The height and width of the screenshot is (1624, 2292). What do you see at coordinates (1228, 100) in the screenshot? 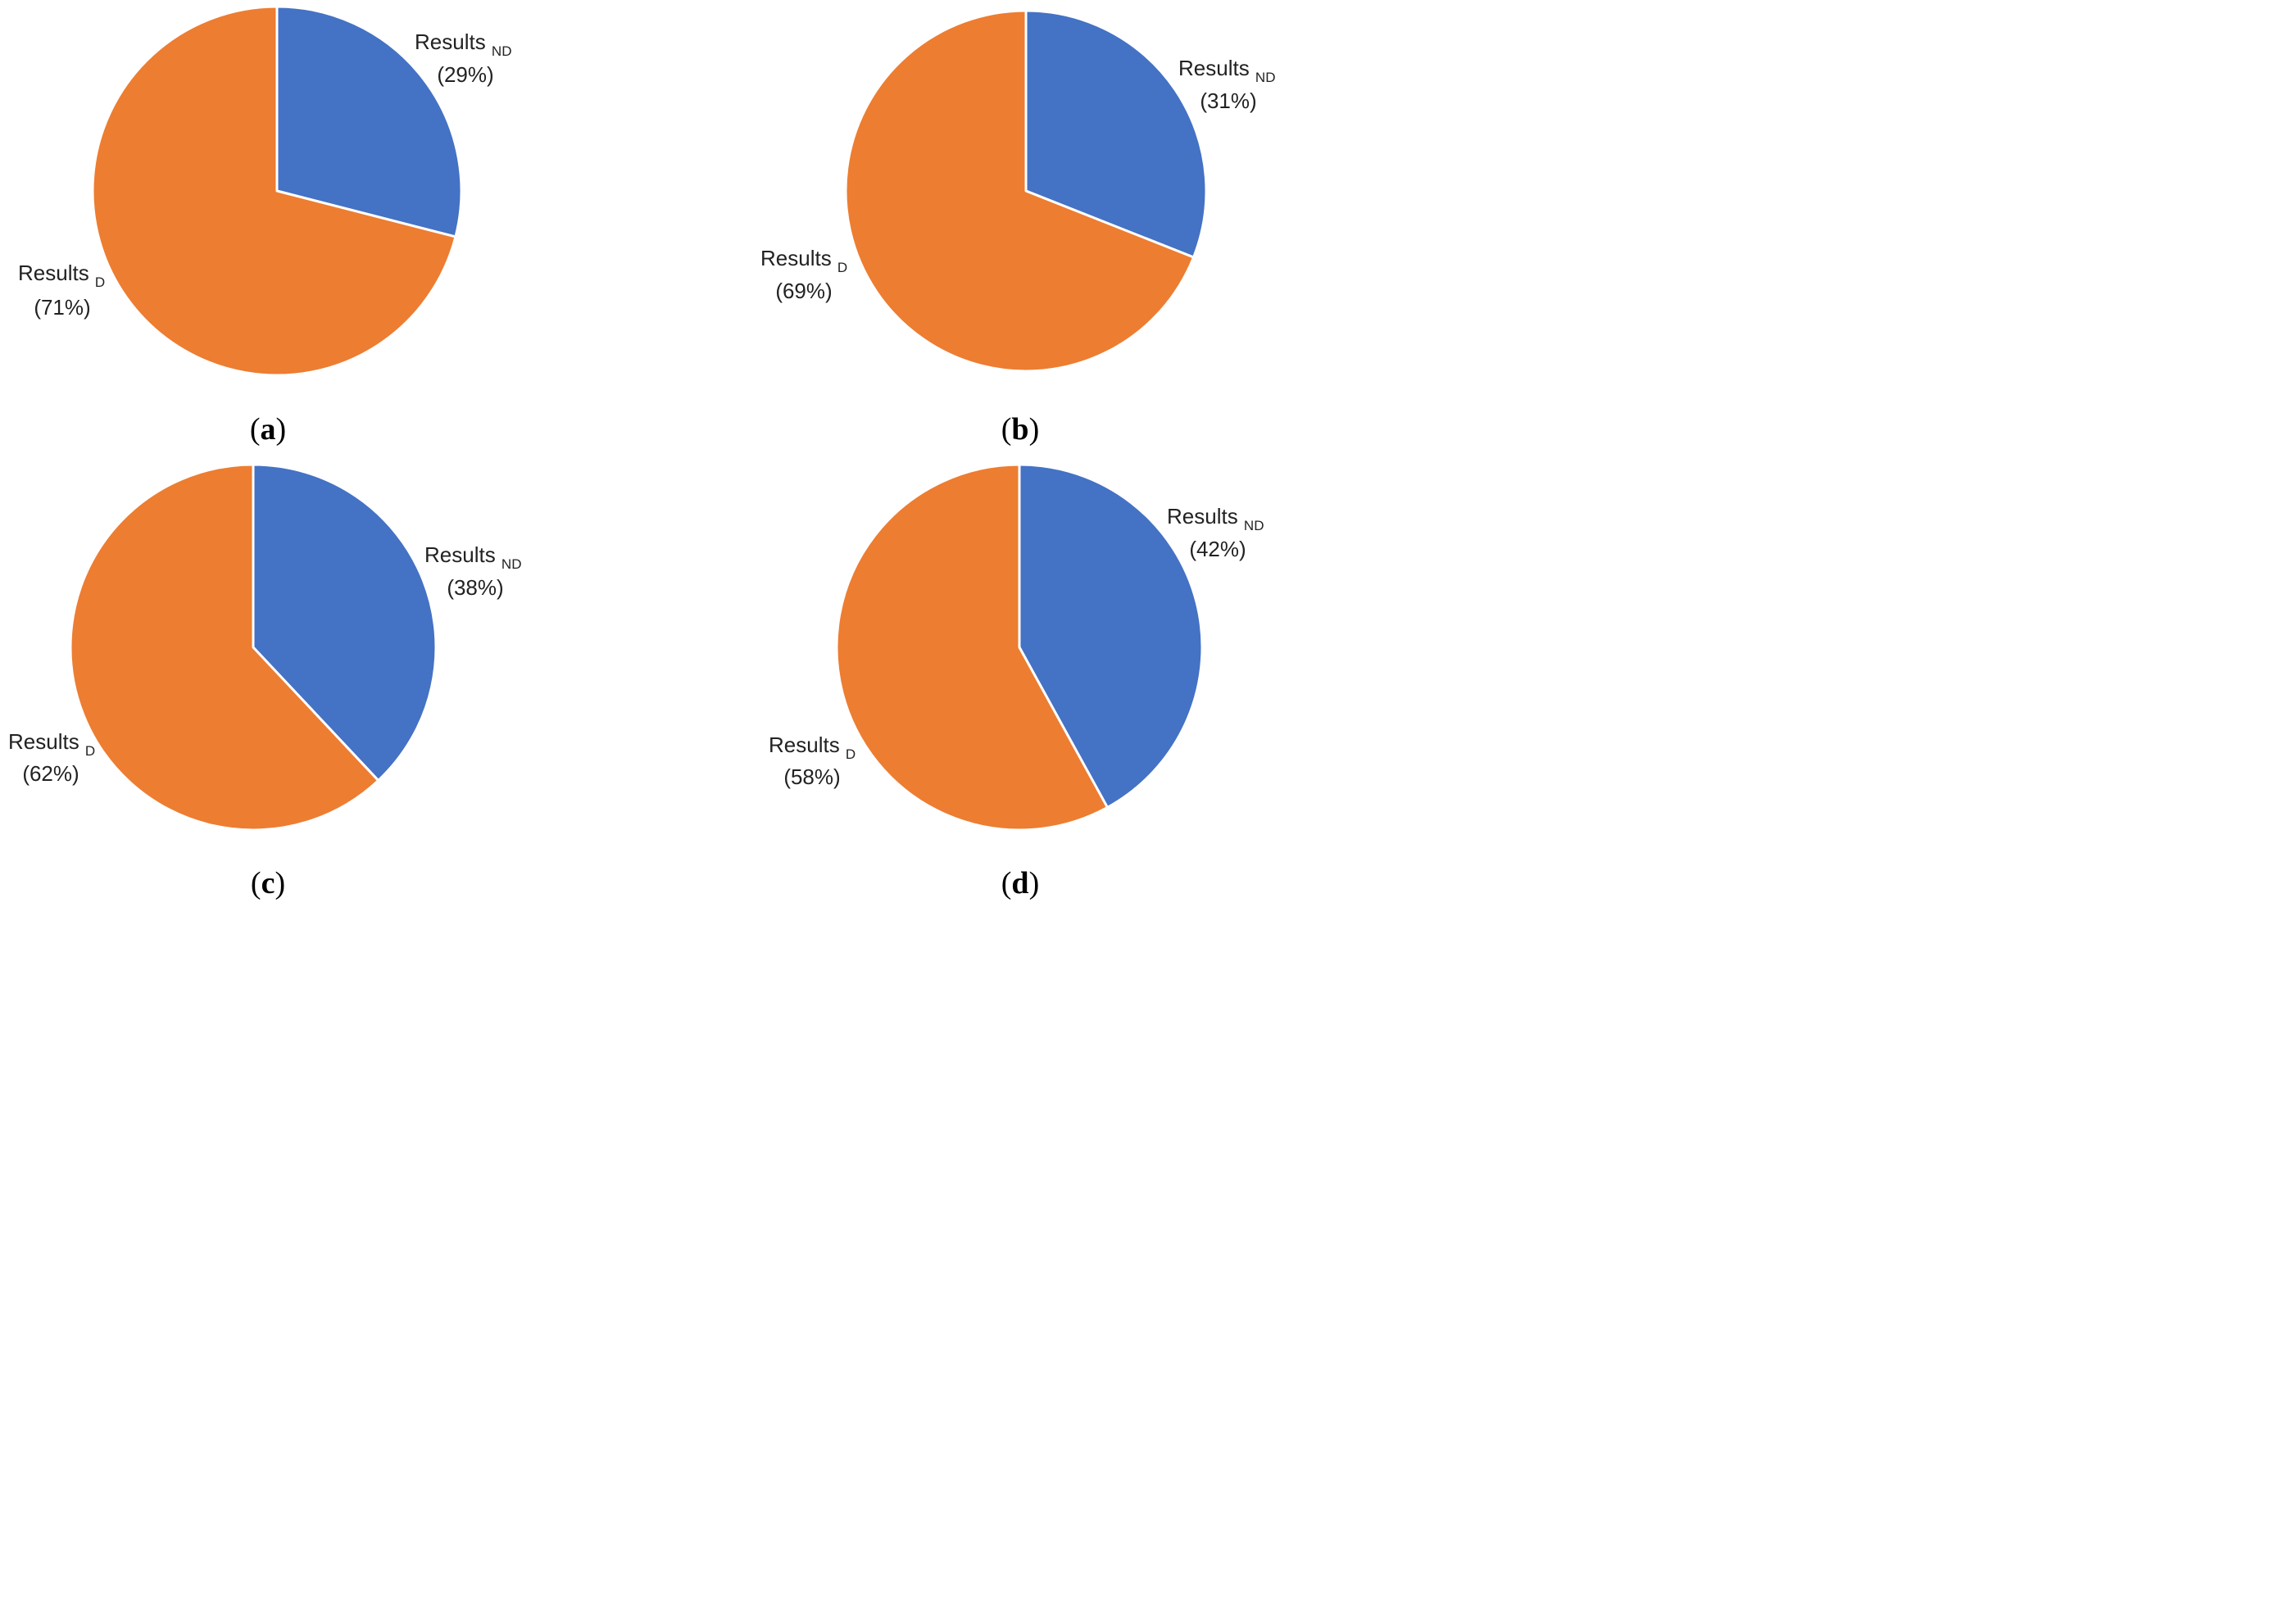
I see `slice-percent-nd: (31%)` at bounding box center [1228, 100].